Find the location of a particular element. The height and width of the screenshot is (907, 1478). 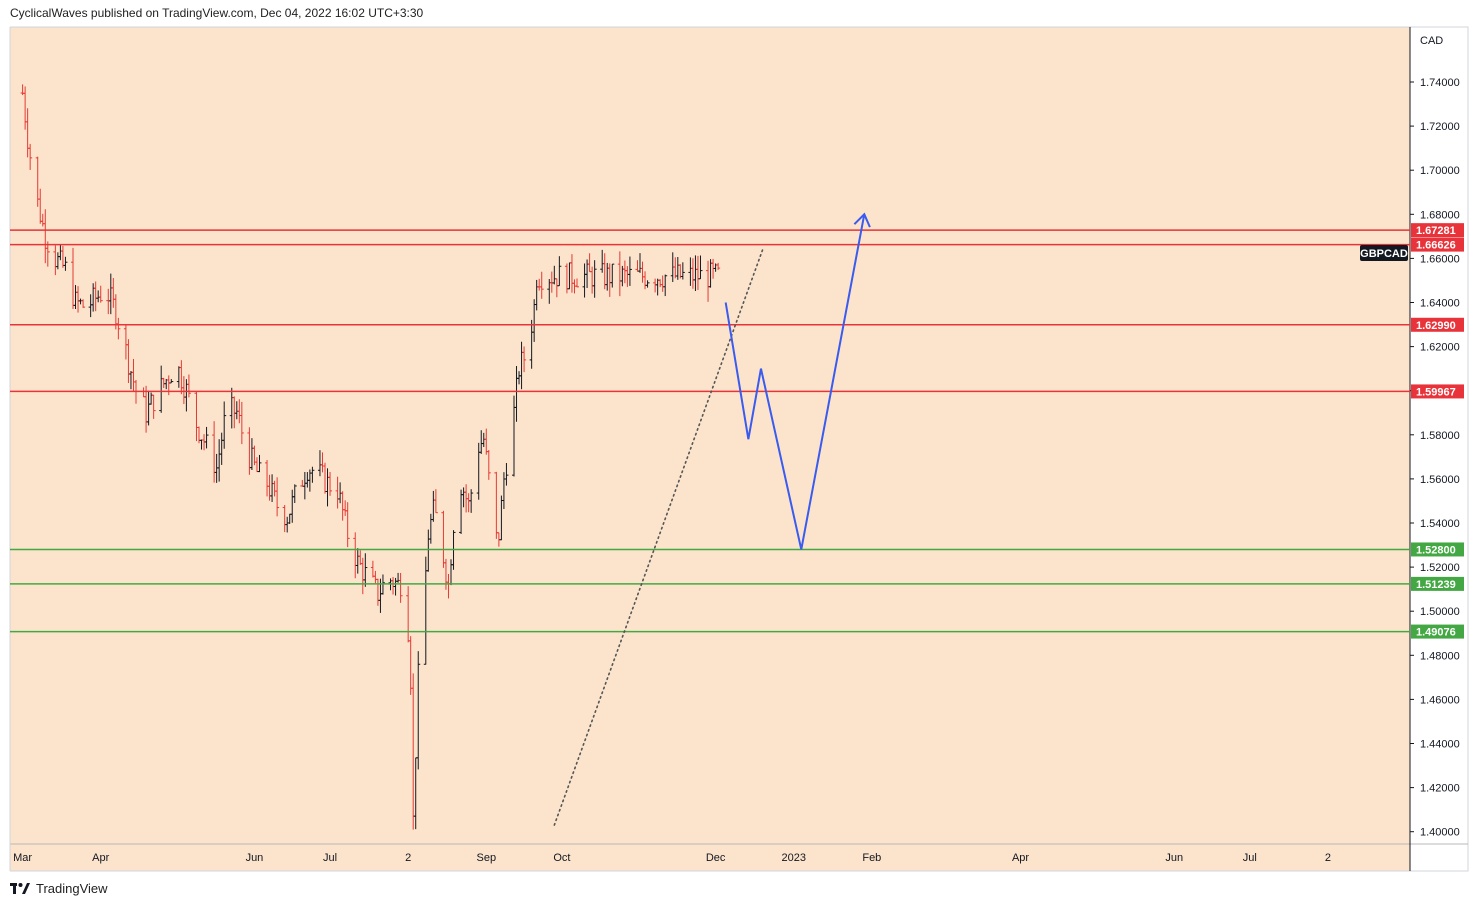

price-tick-label: 1.74000 is located at coordinates (1440, 83).